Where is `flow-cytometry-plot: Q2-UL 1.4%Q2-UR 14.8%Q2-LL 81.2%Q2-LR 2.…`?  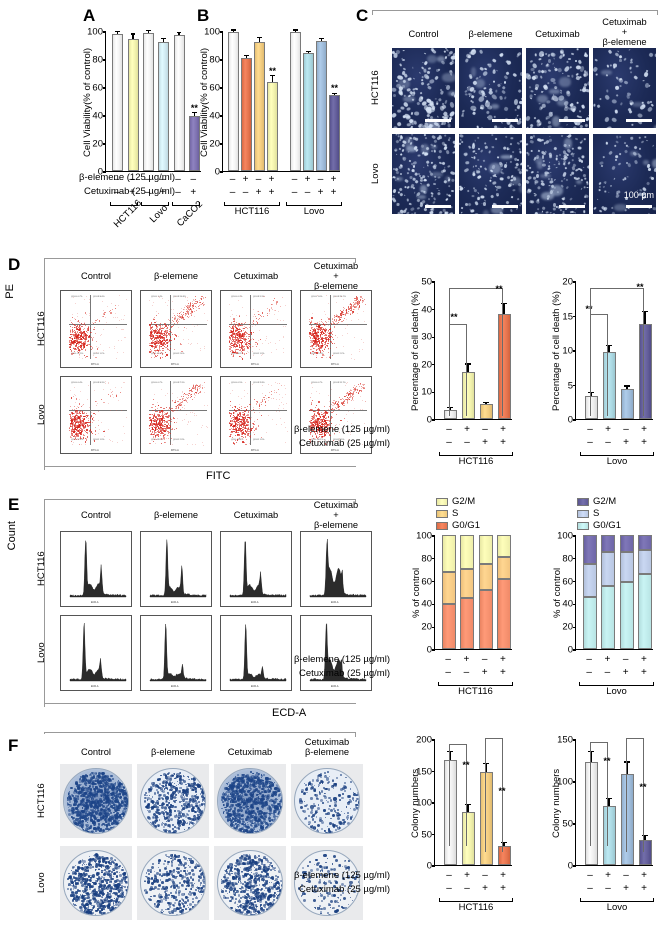
flow-cytometry-plot: Q2-UL 1.4%Q2-UR 14.8%Q2-LL 81.2%Q2-LR 2.… is located at coordinates (176, 329).